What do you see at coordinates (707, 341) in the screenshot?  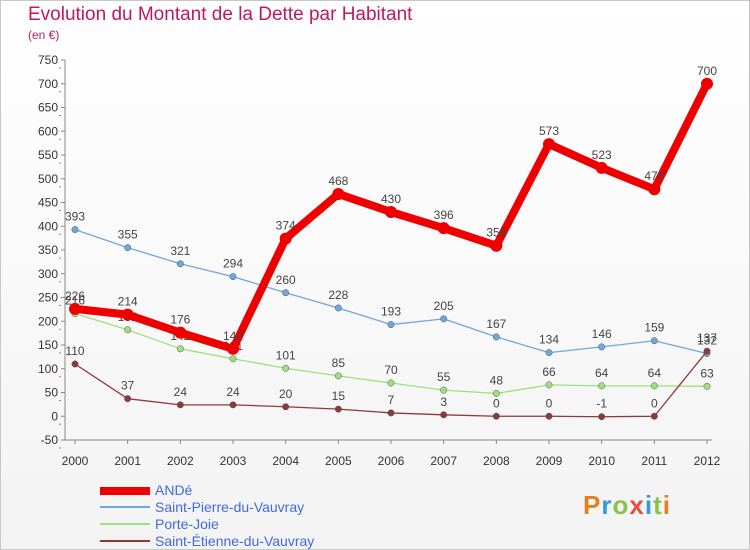 I see `data-label: 132` at bounding box center [707, 341].